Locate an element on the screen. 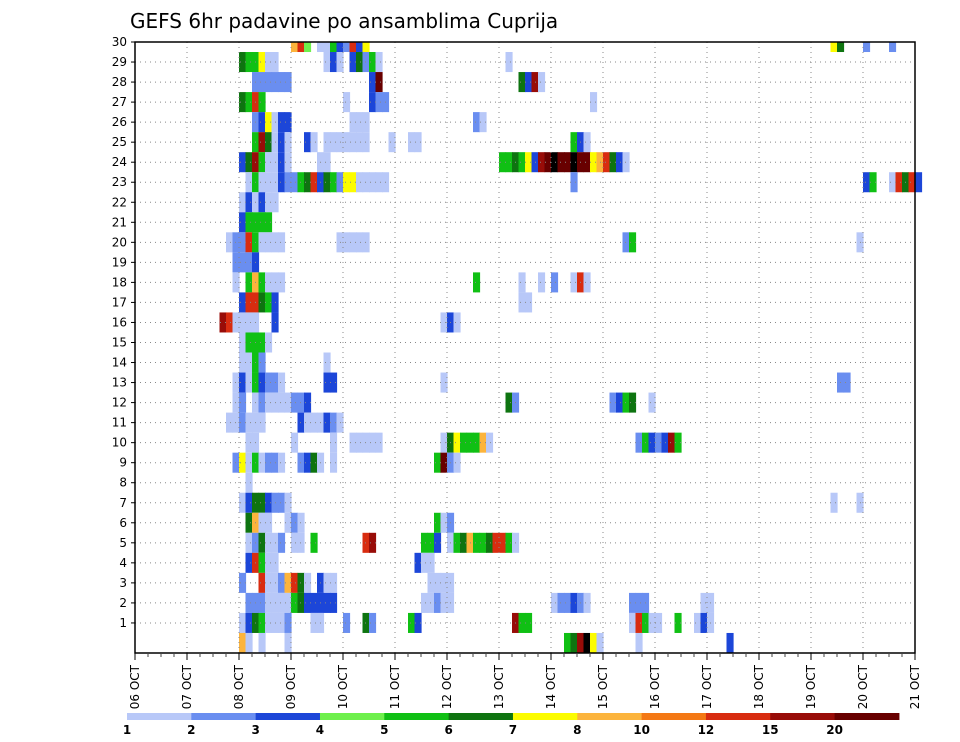 The width and height of the screenshot is (960, 742). y-tick-label: 9 is located at coordinates (123, 463).